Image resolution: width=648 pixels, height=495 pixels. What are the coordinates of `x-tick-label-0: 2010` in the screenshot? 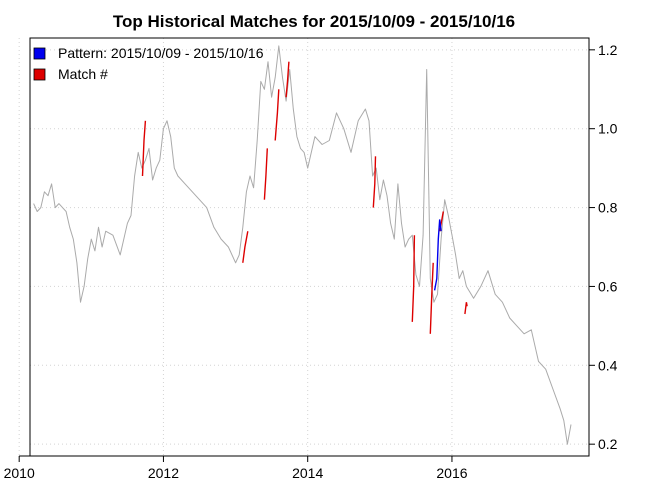 It's located at (19, 473).